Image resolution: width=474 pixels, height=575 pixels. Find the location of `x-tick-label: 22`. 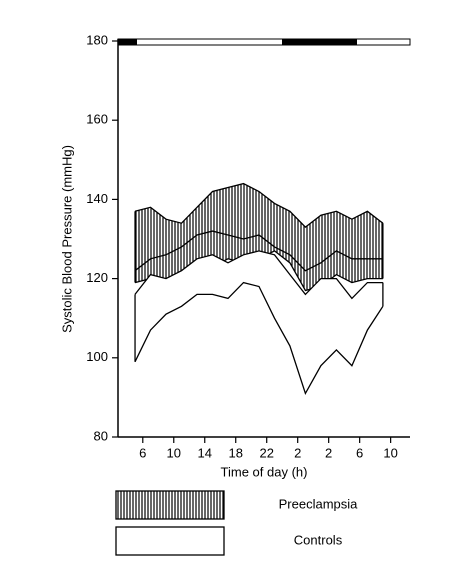

x-tick-label: 22 is located at coordinates (266, 452).